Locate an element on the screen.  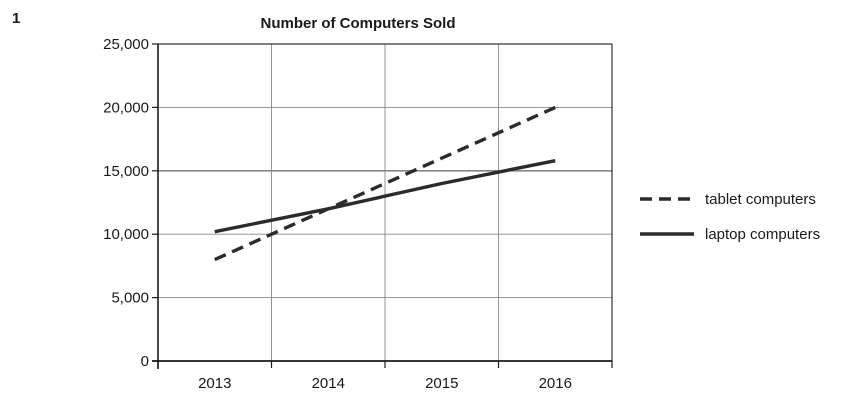
y-axis-ticks: 0 5,000 10,000 15,000 20,000 25,000 is located at coordinates (130, 203).